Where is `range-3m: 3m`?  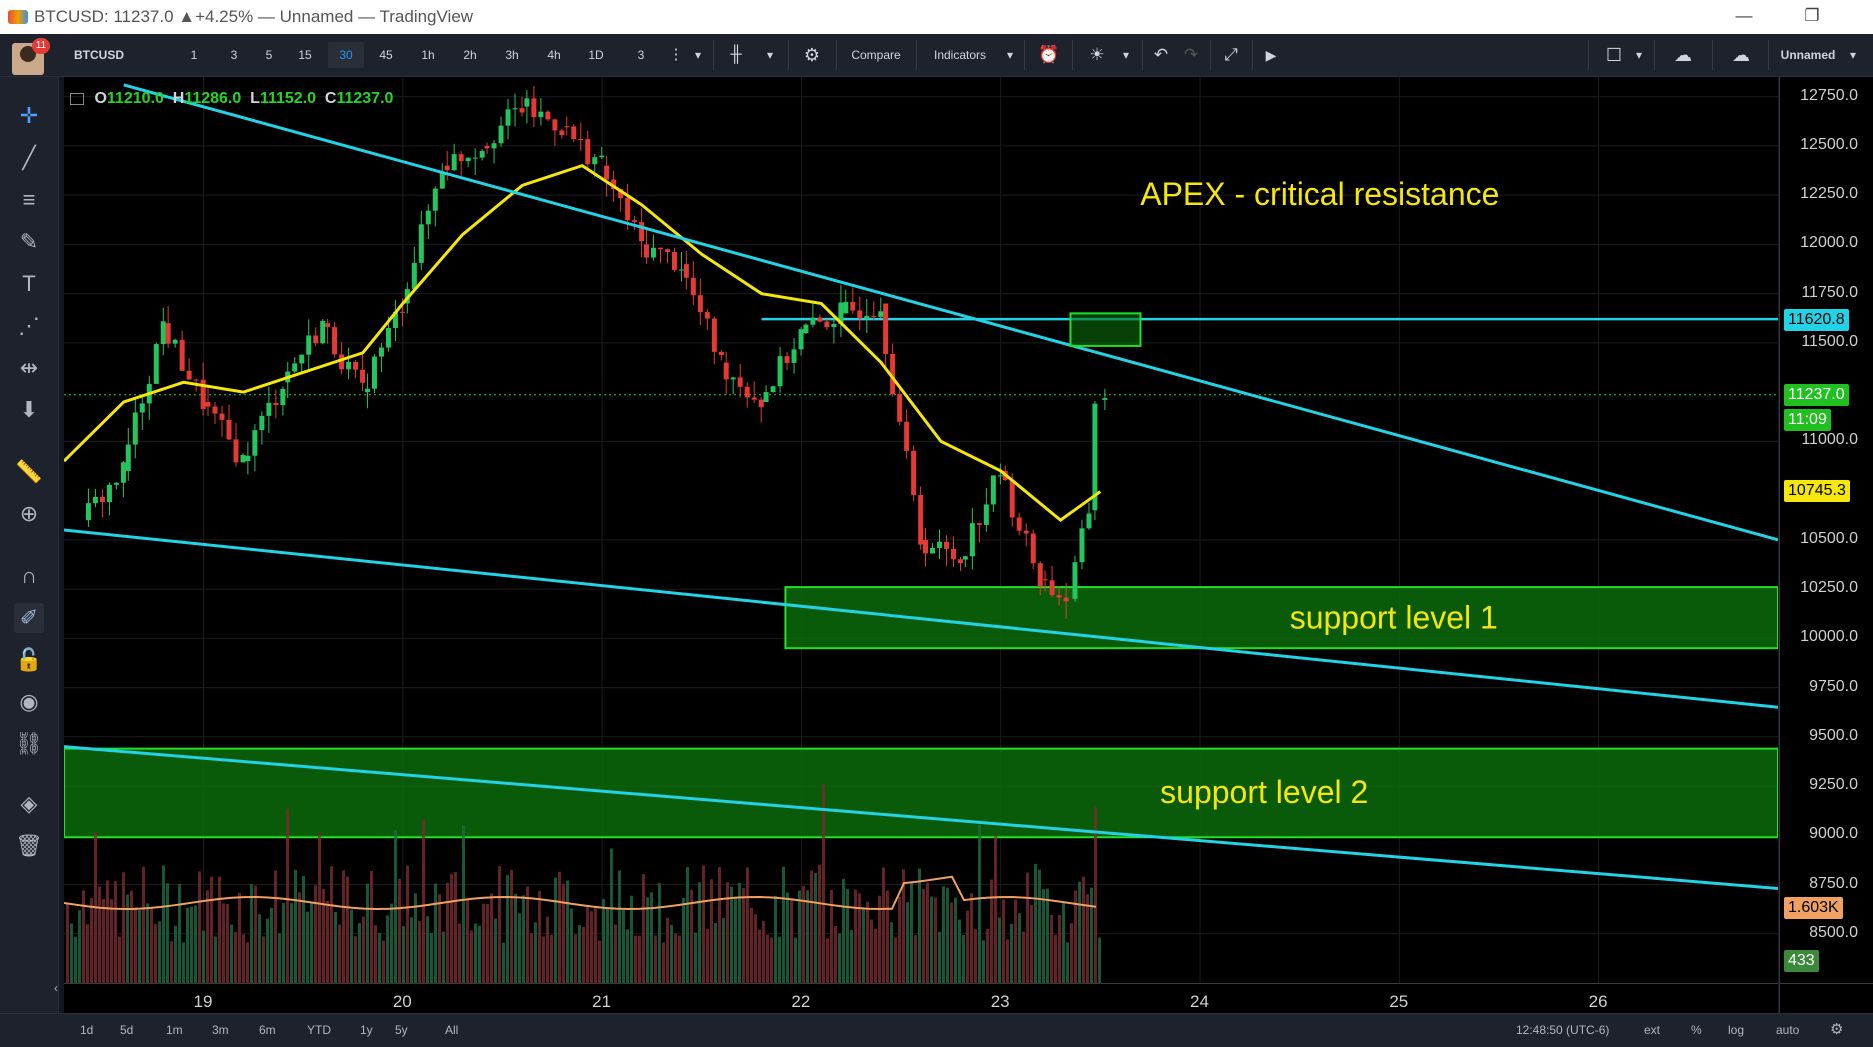 range-3m: 3m is located at coordinates (220, 1030).